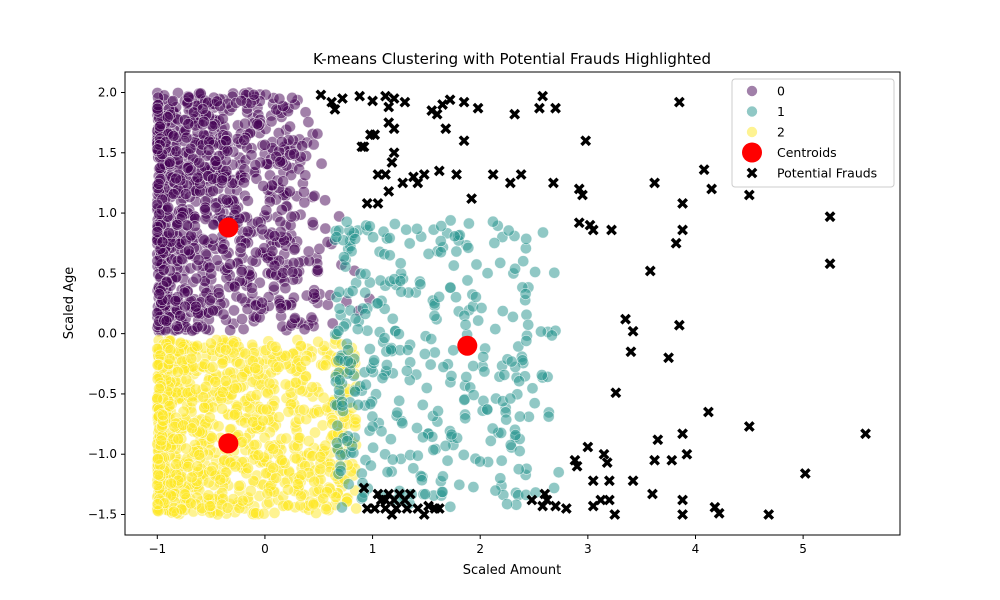 Image resolution: width=1000 pixels, height=600 pixels. I want to click on centroid-point, so click(228, 443).